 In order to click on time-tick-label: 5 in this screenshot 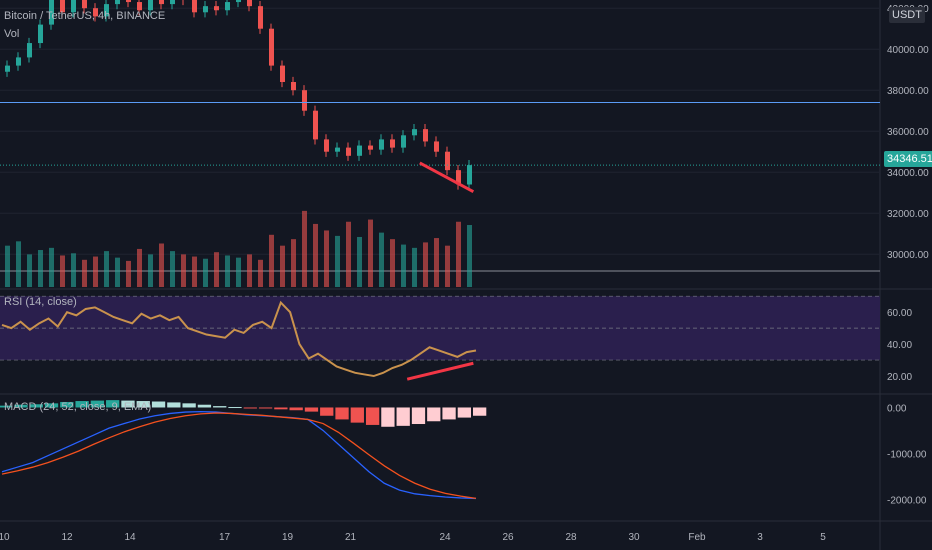, I will do `click(823, 537)`.